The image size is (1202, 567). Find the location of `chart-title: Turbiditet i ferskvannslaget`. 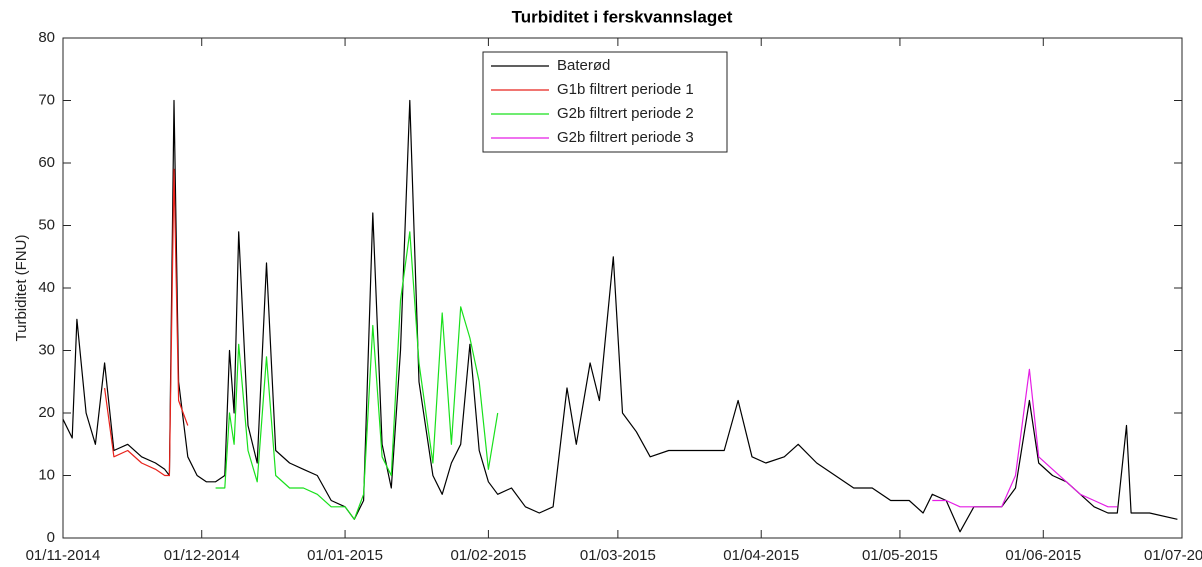

chart-title: Turbiditet i ferskvannslaget is located at coordinates (622, 16).